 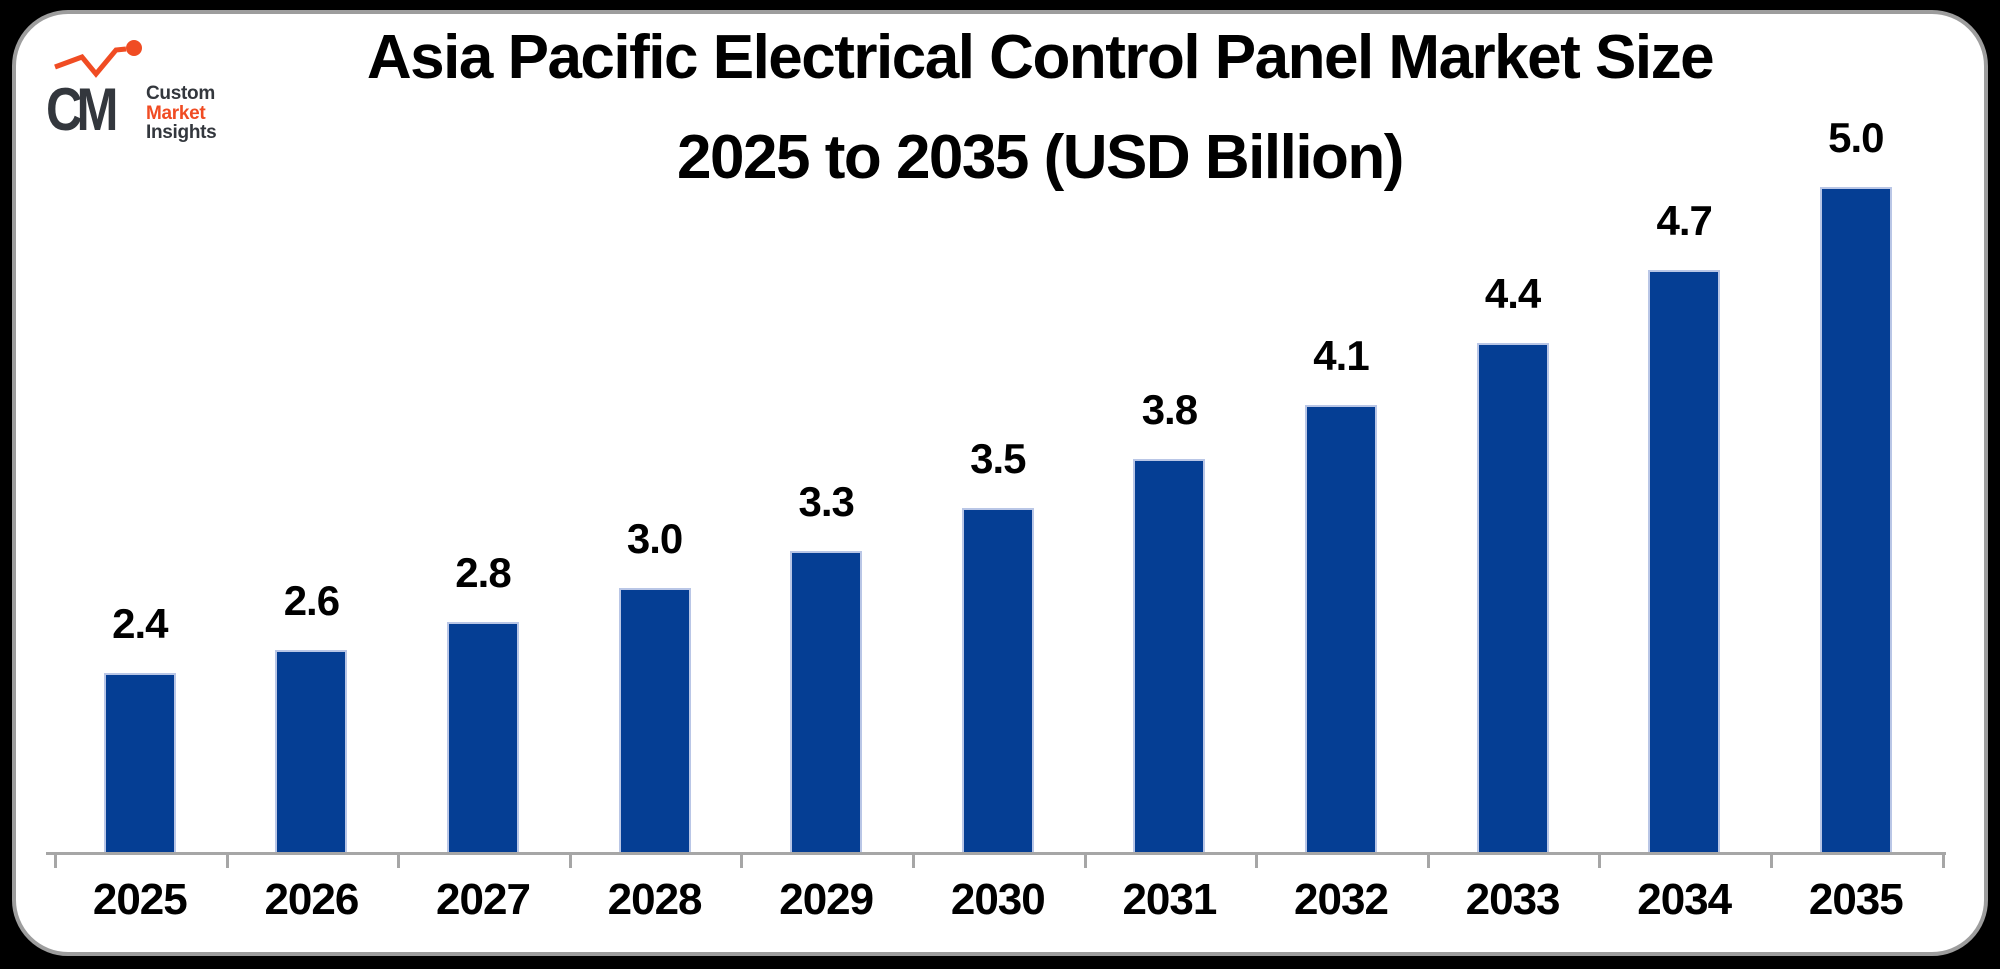 I want to click on x-axis-label: 2031, so click(x=1169, y=899).